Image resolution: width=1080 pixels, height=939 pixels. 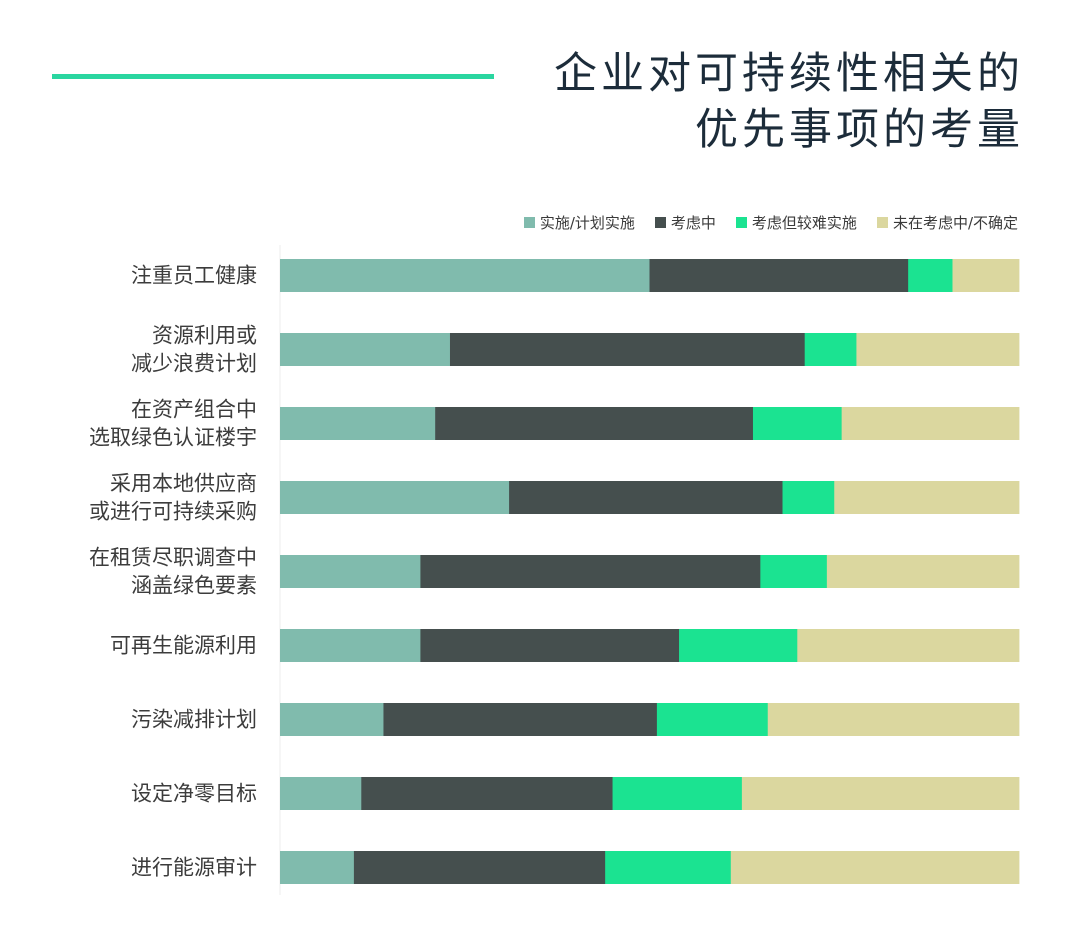 What do you see at coordinates (173, 438) in the screenshot?
I see `category-label: 选取绿色认证楼宇` at bounding box center [173, 438].